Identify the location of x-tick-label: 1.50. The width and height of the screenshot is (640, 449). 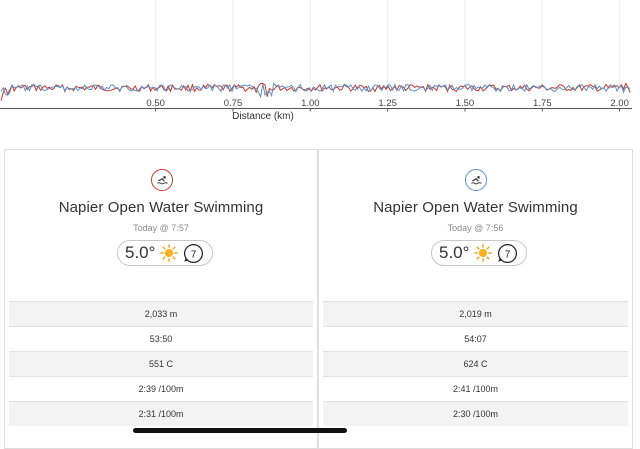
(465, 103).